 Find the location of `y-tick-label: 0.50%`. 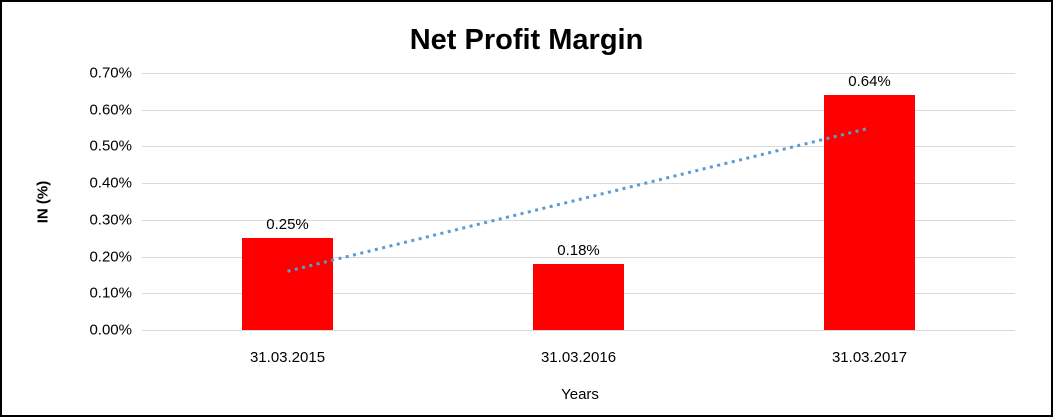

y-tick-label: 0.50% is located at coordinates (110, 146).